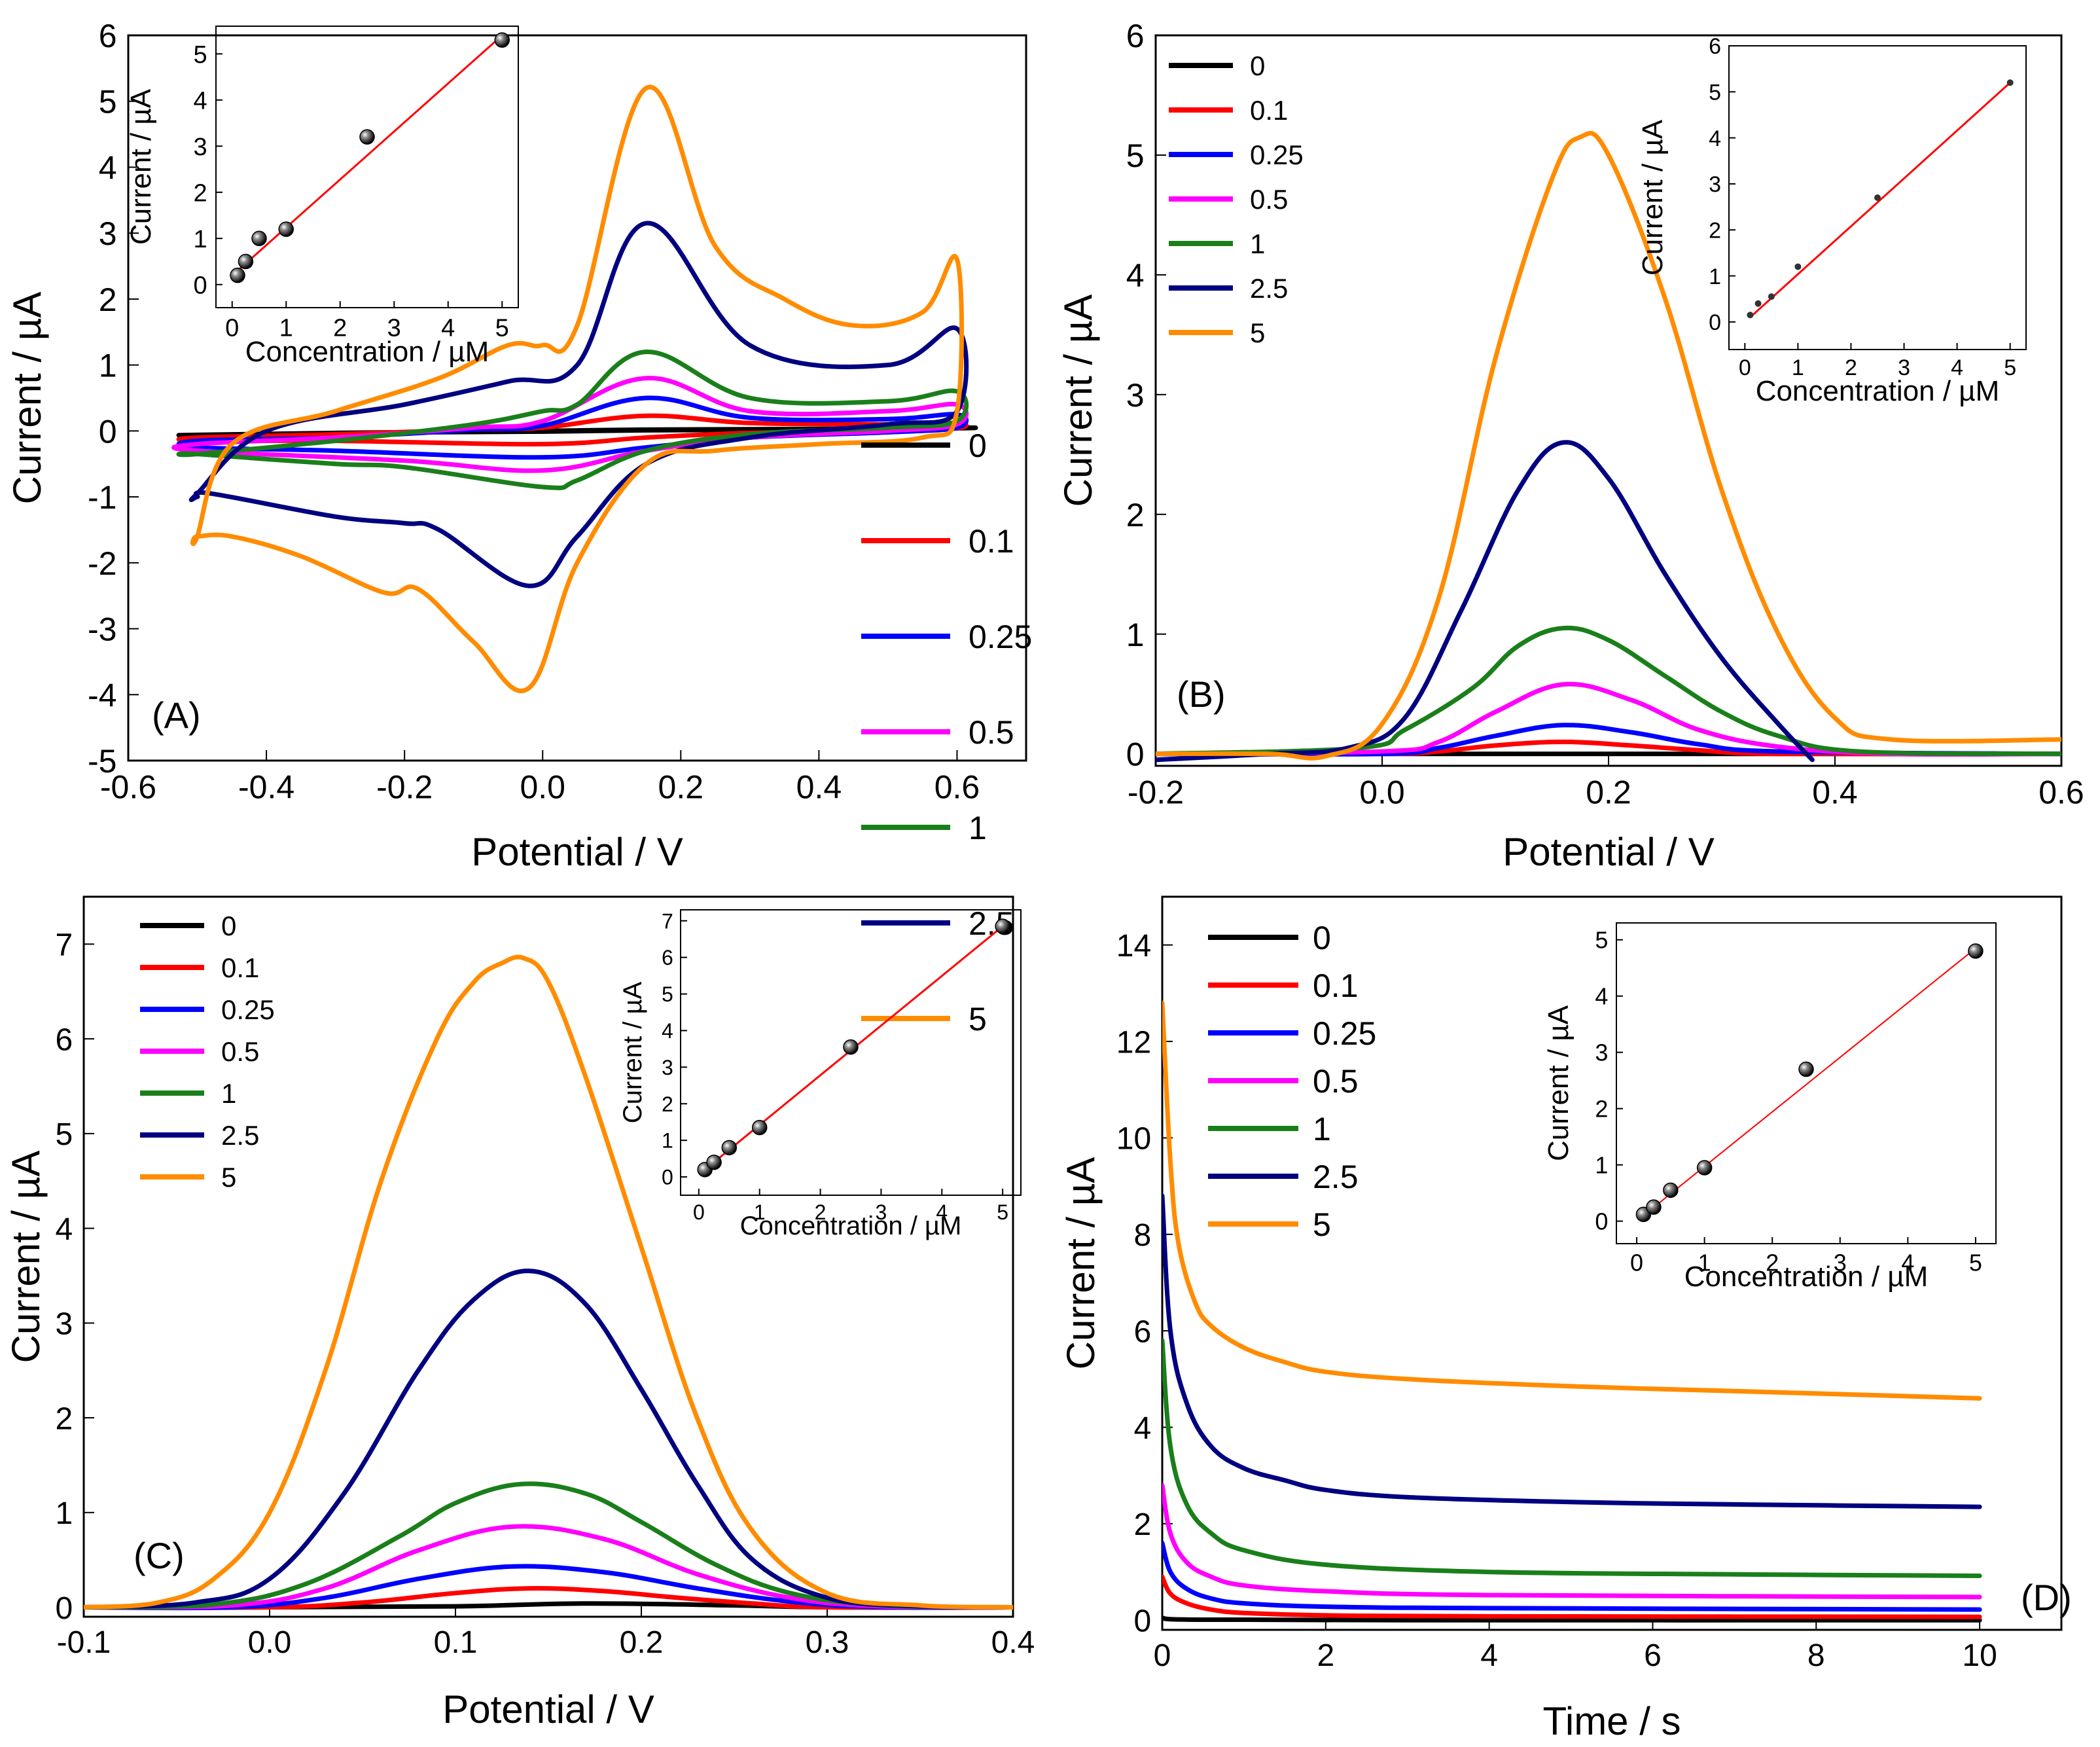 The width and height of the screenshot is (2100, 1747). I want to click on inset-y-tick-label: 7, so click(667, 921).